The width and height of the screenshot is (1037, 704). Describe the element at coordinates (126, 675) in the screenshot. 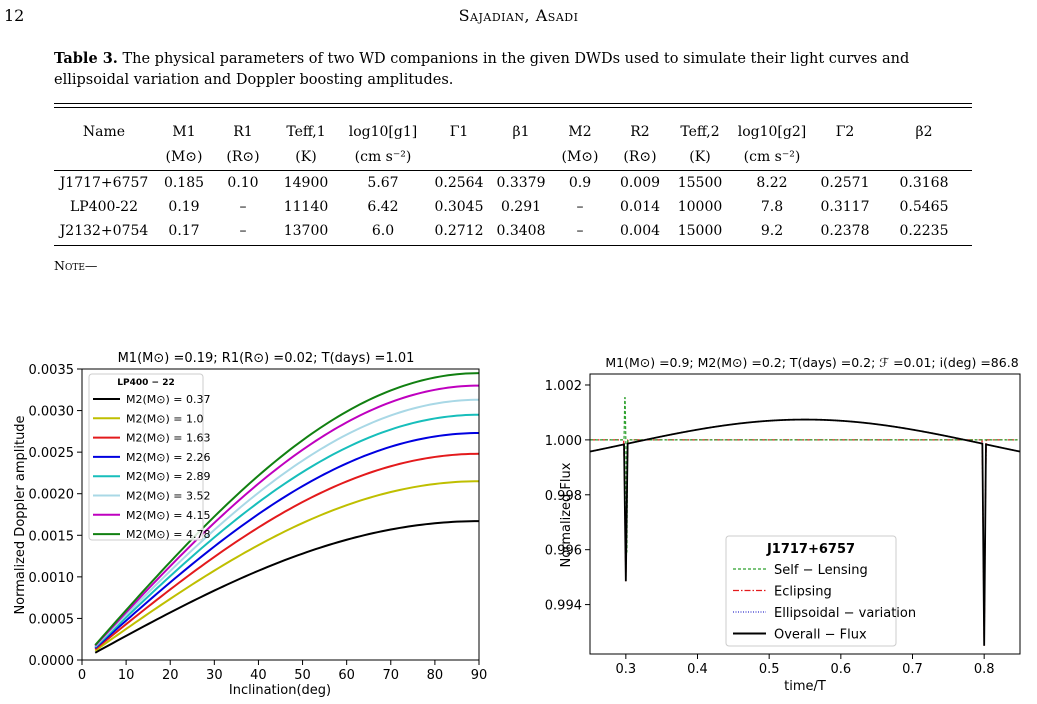

I see `x-tick-label: 10` at that location.